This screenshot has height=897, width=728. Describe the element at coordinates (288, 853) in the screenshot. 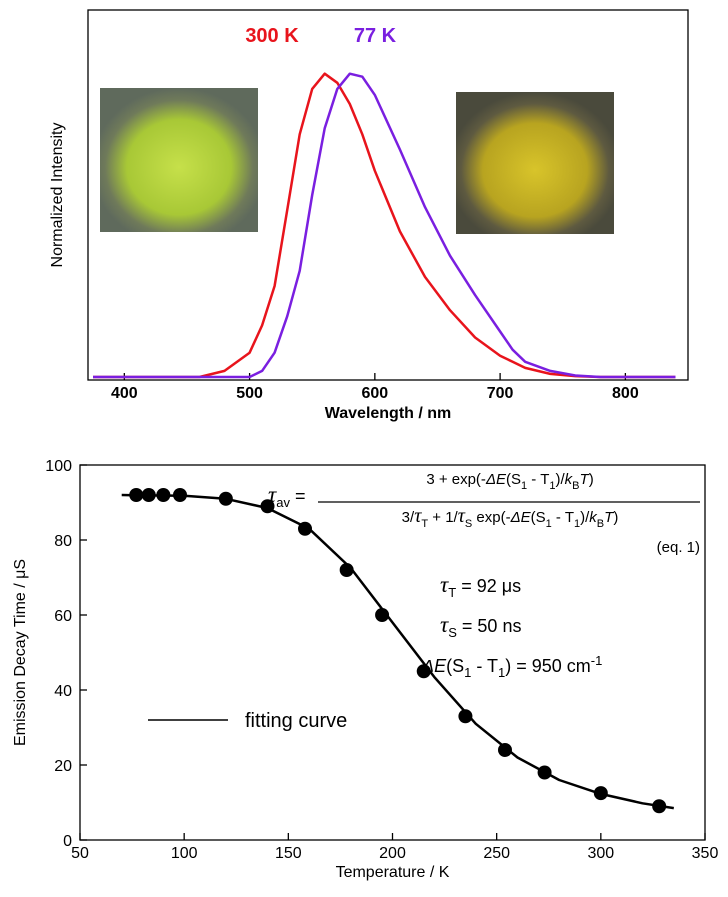

I see `x-tick-label: 150` at that location.